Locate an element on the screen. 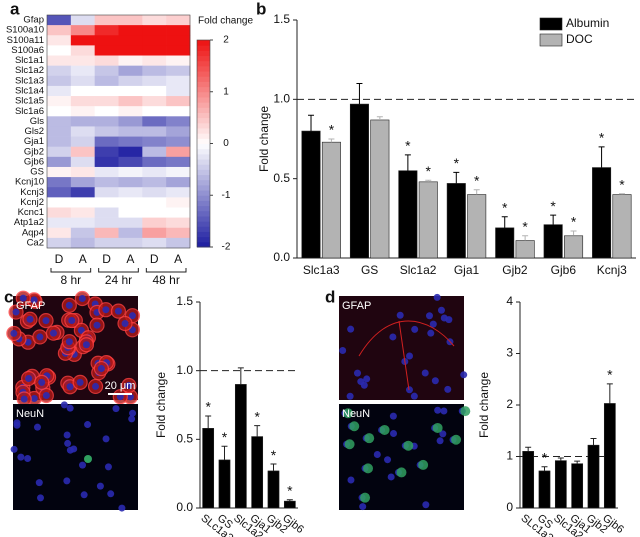  y-tick-label: 0.5 is located at coordinates (184, 439).